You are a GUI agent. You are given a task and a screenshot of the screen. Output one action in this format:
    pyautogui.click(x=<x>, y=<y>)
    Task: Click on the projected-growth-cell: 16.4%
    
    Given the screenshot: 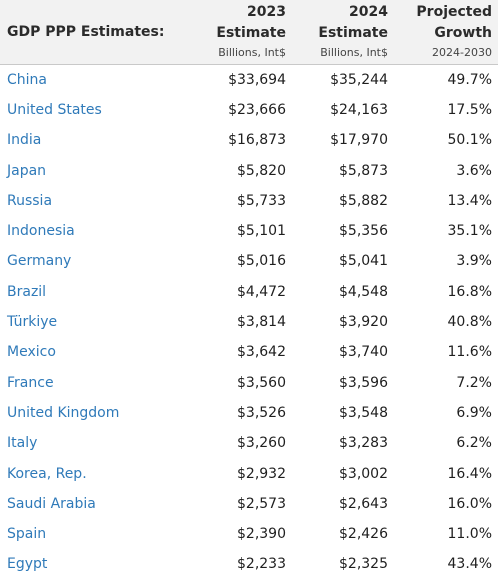 What is the action you would take?
    pyautogui.click(x=469, y=473)
    